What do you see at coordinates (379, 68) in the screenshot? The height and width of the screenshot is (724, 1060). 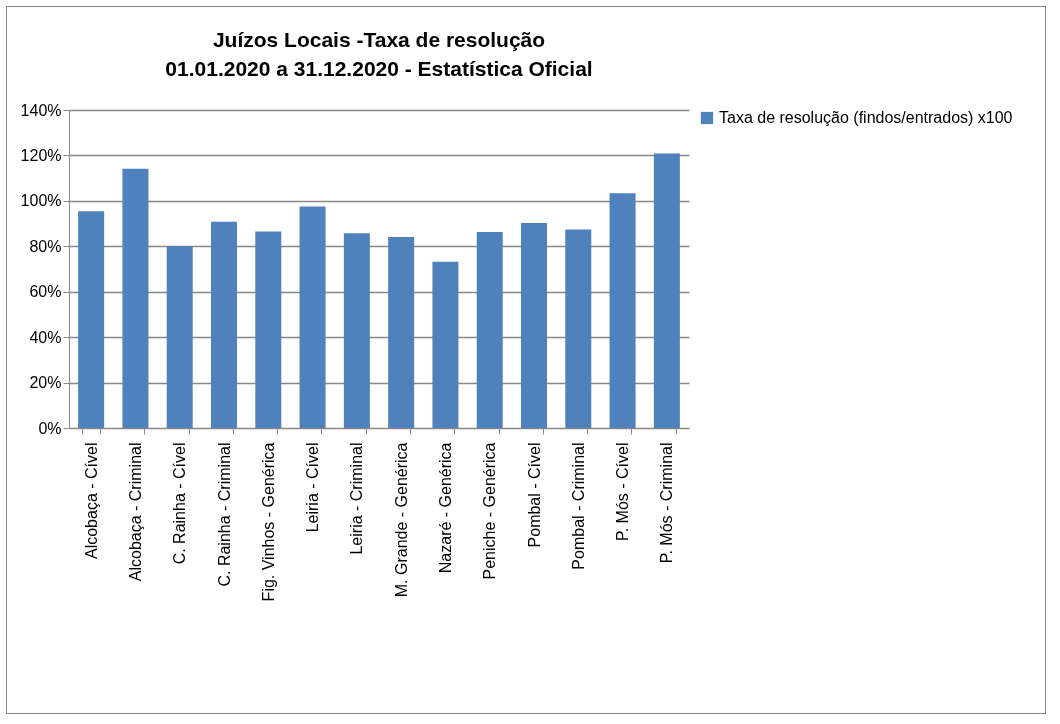 I see `chart-subtitle: 01.01.2020 a 31.12.2020 - Estatística Oficial` at bounding box center [379, 68].